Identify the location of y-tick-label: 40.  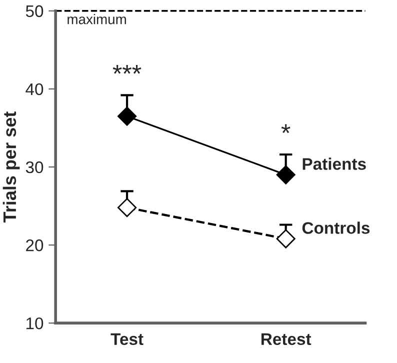
(35, 89).